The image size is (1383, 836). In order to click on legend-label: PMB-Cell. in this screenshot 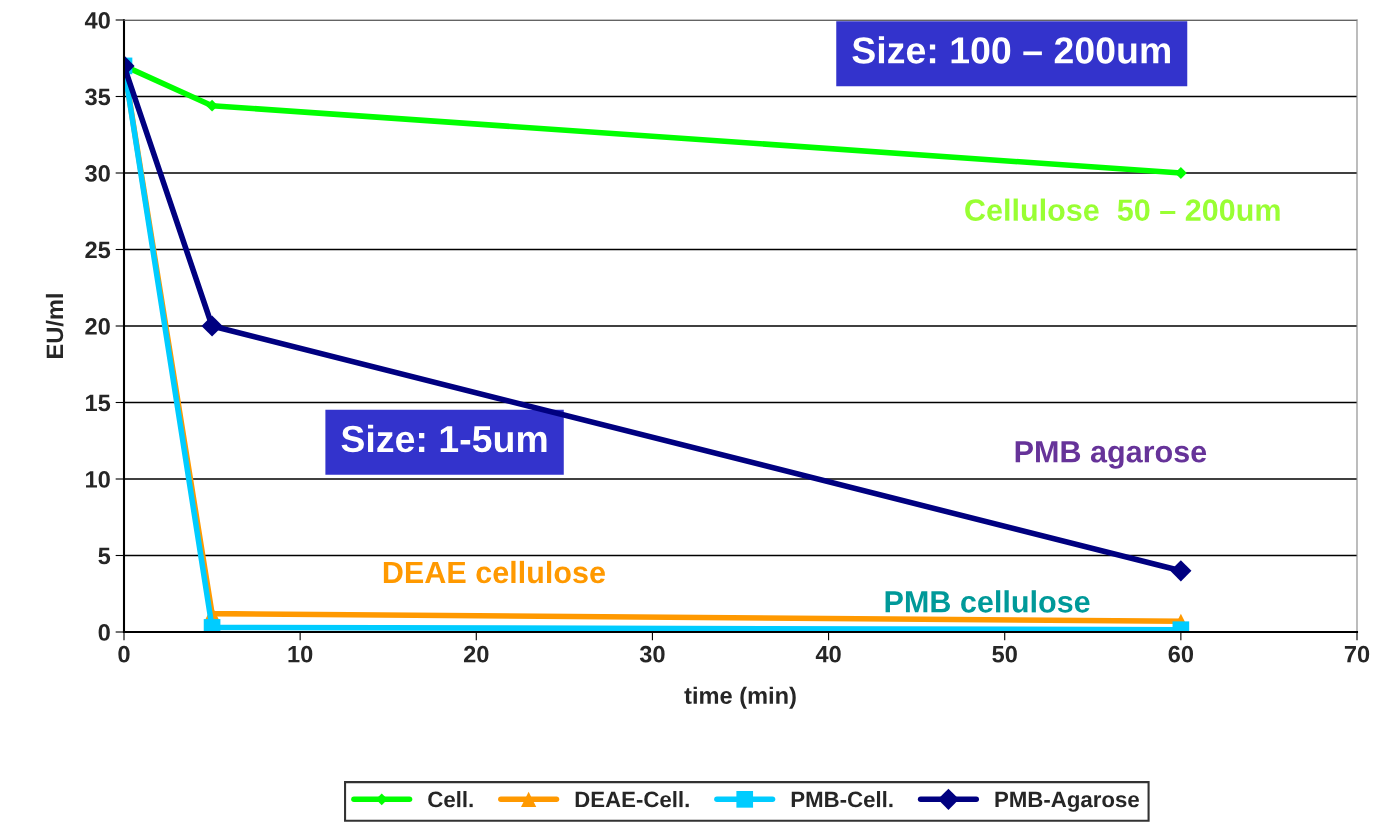, I will do `click(842, 799)`.